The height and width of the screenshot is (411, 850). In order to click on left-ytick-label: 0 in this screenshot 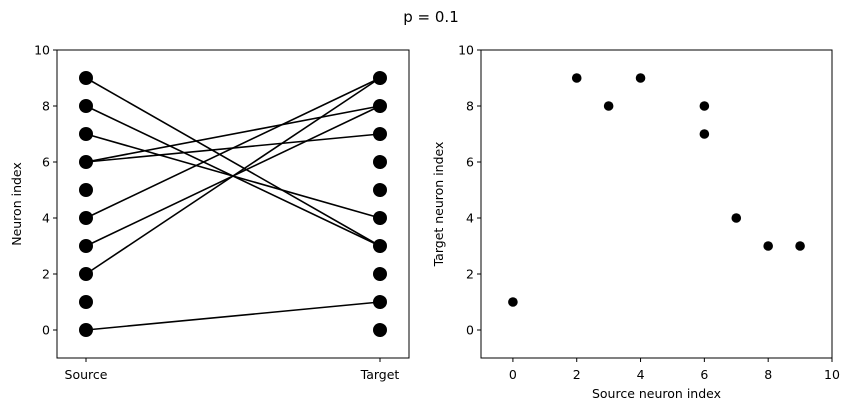, I will do `click(46, 330)`.